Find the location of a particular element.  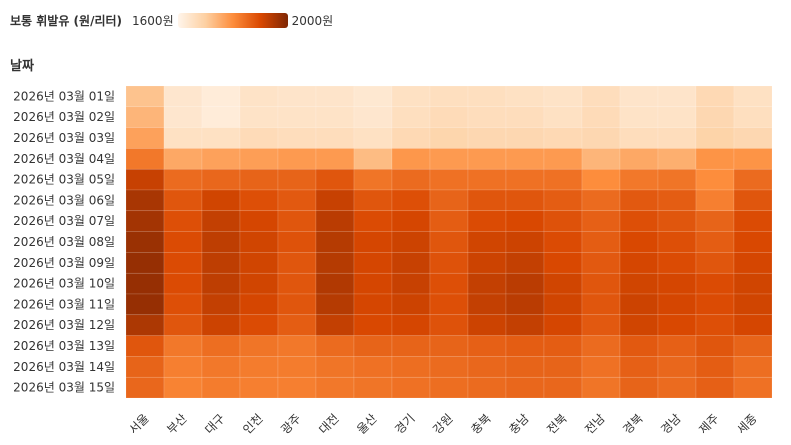

x-tick-label: 전북 is located at coordinates (557, 424).